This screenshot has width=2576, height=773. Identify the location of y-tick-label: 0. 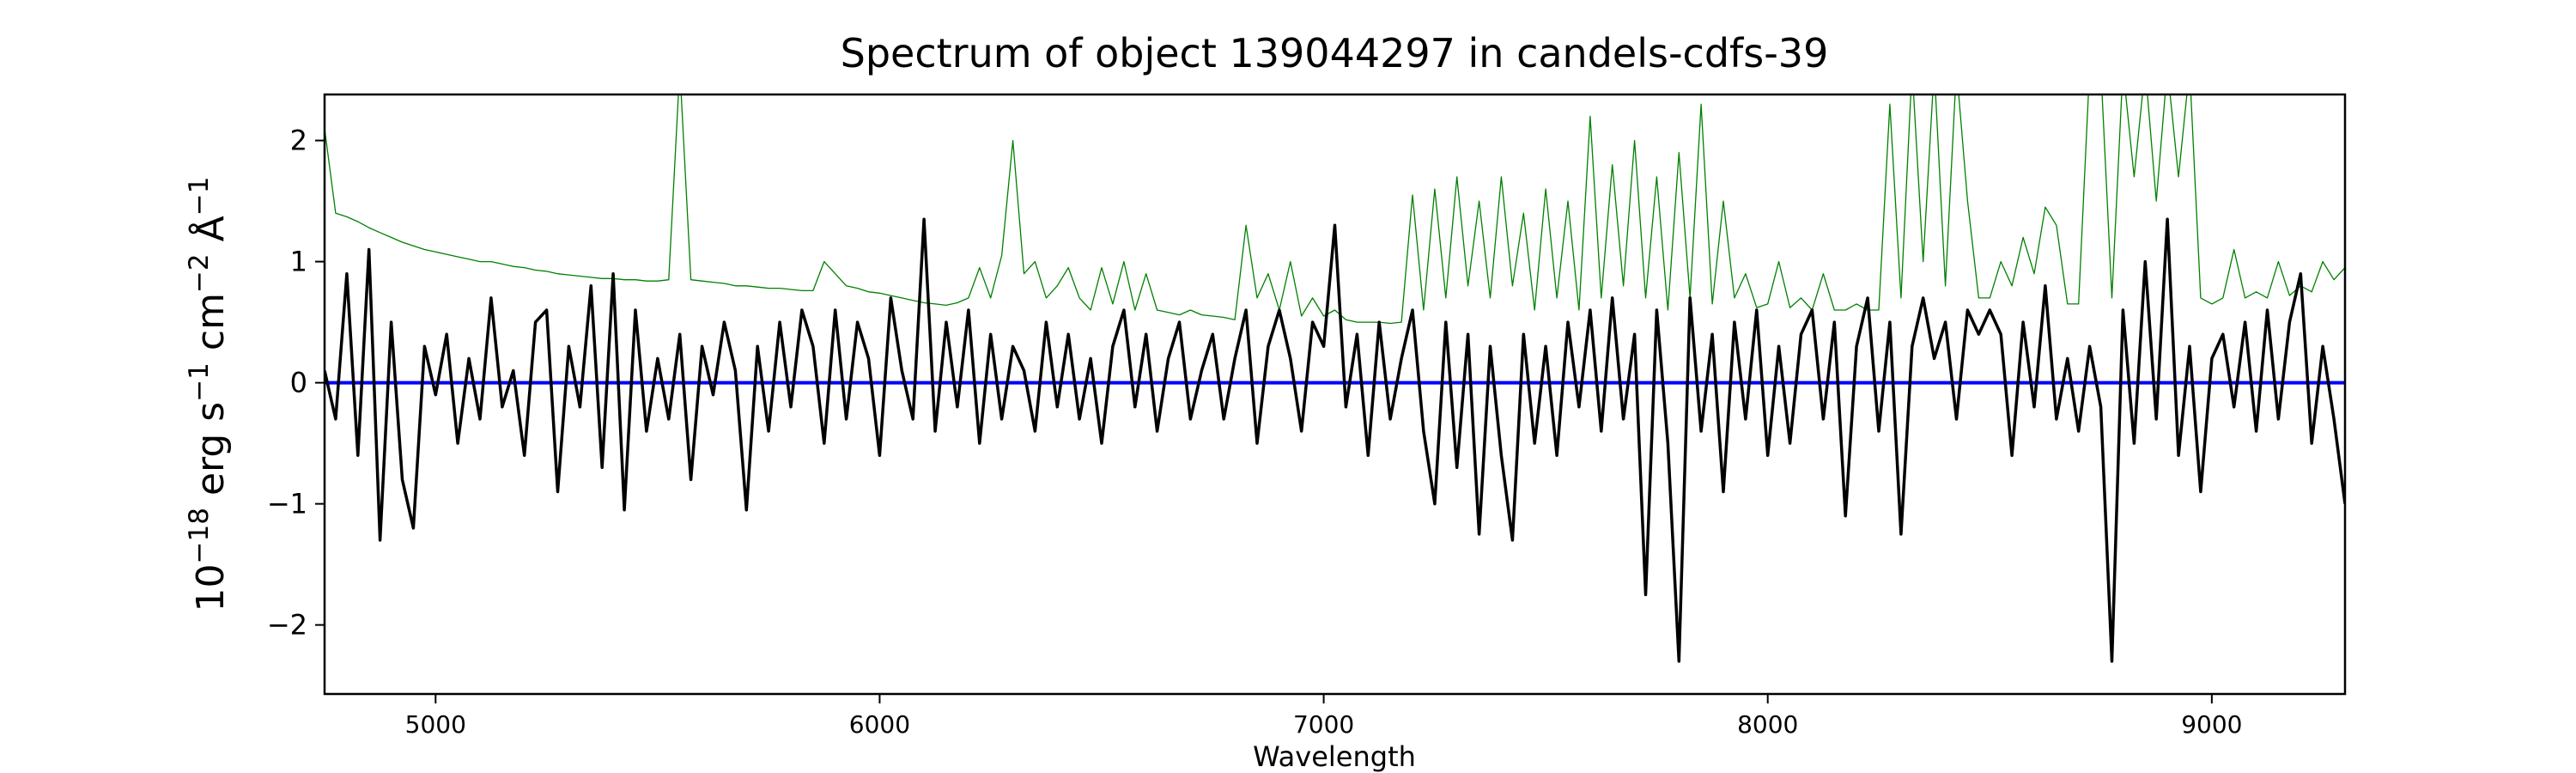
(298, 383).